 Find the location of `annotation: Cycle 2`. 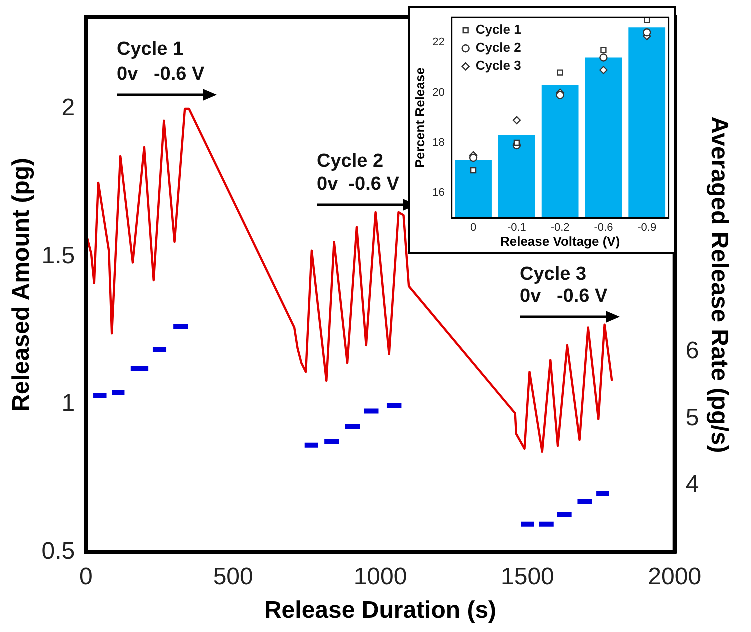

annotation: Cycle 2 is located at coordinates (350, 161).